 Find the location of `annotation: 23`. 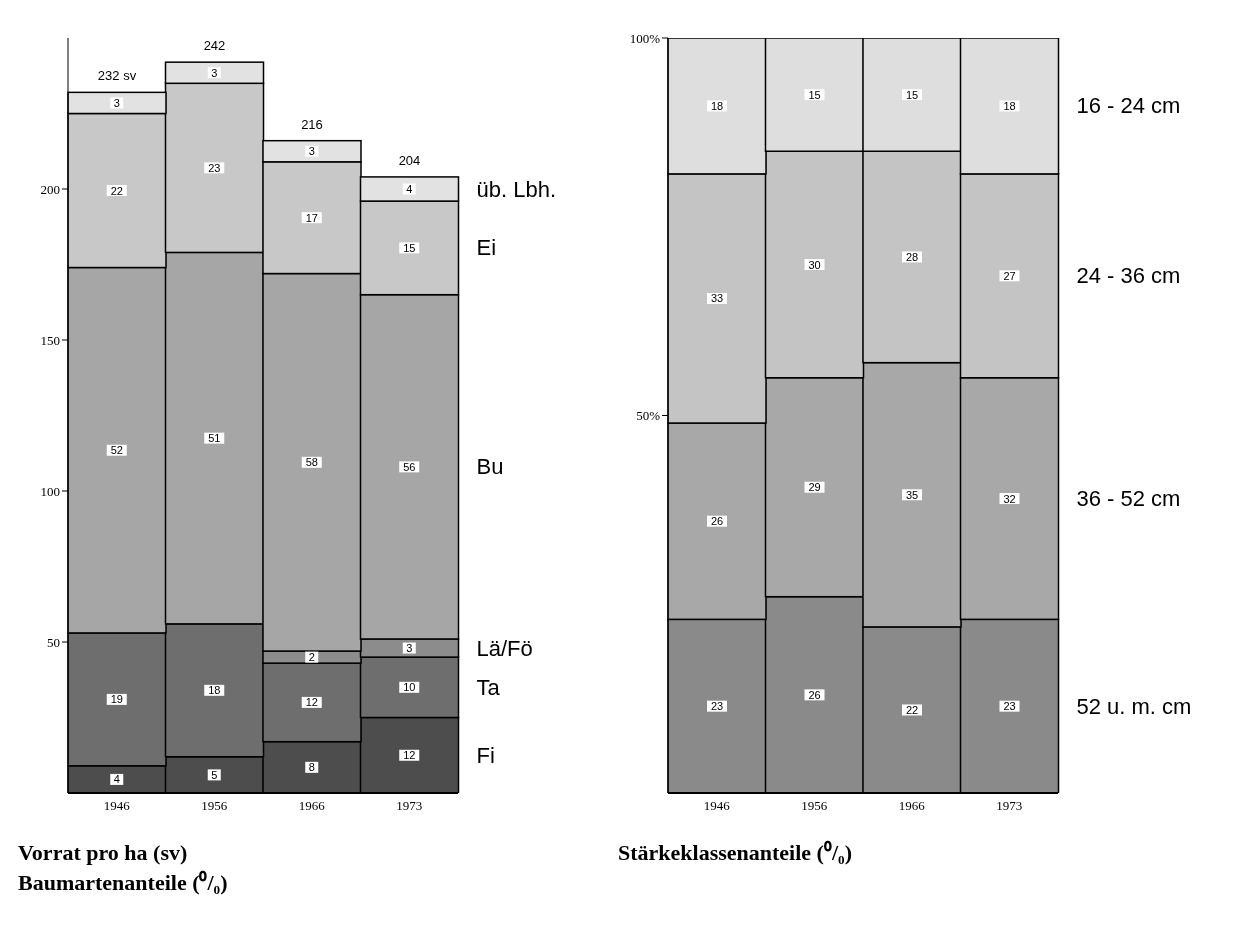

annotation: 23 is located at coordinates (214, 167).